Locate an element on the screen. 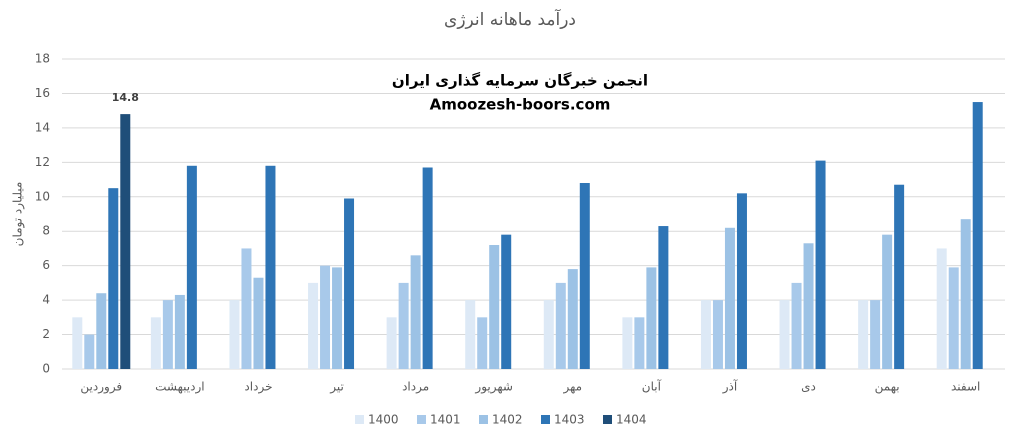 Image resolution: width=1021 pixels, height=431 pixels. y-tick-label: 0 is located at coordinates (46, 369).